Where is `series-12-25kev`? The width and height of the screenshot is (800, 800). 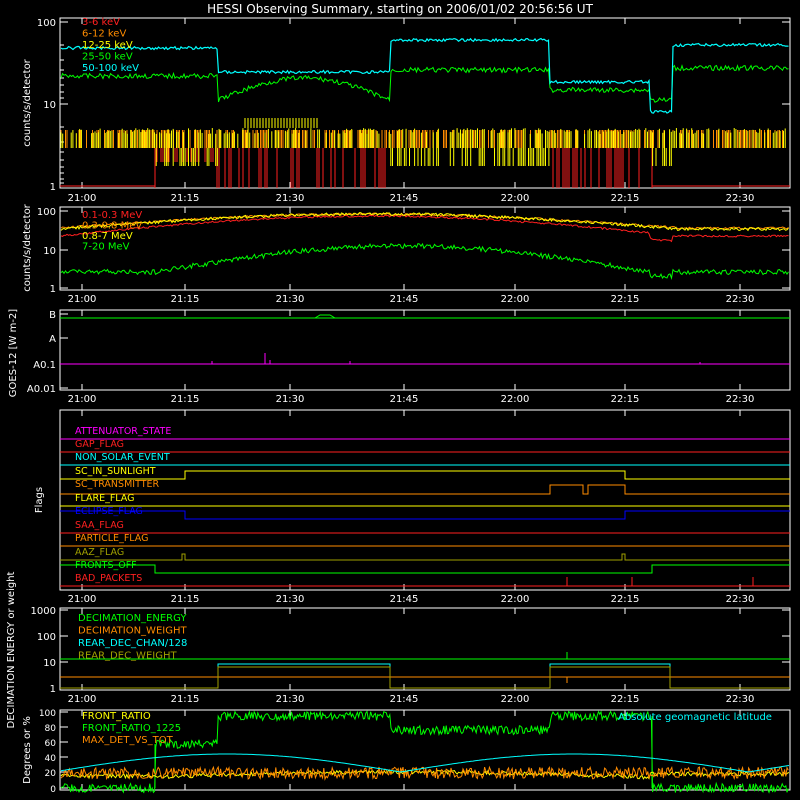 series-12-25kev is located at coordinates (423, 142).